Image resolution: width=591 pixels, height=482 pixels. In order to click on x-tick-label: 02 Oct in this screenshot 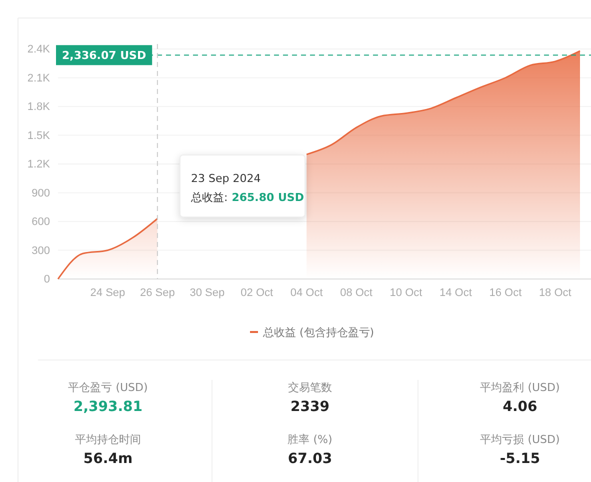, I will do `click(257, 292)`.